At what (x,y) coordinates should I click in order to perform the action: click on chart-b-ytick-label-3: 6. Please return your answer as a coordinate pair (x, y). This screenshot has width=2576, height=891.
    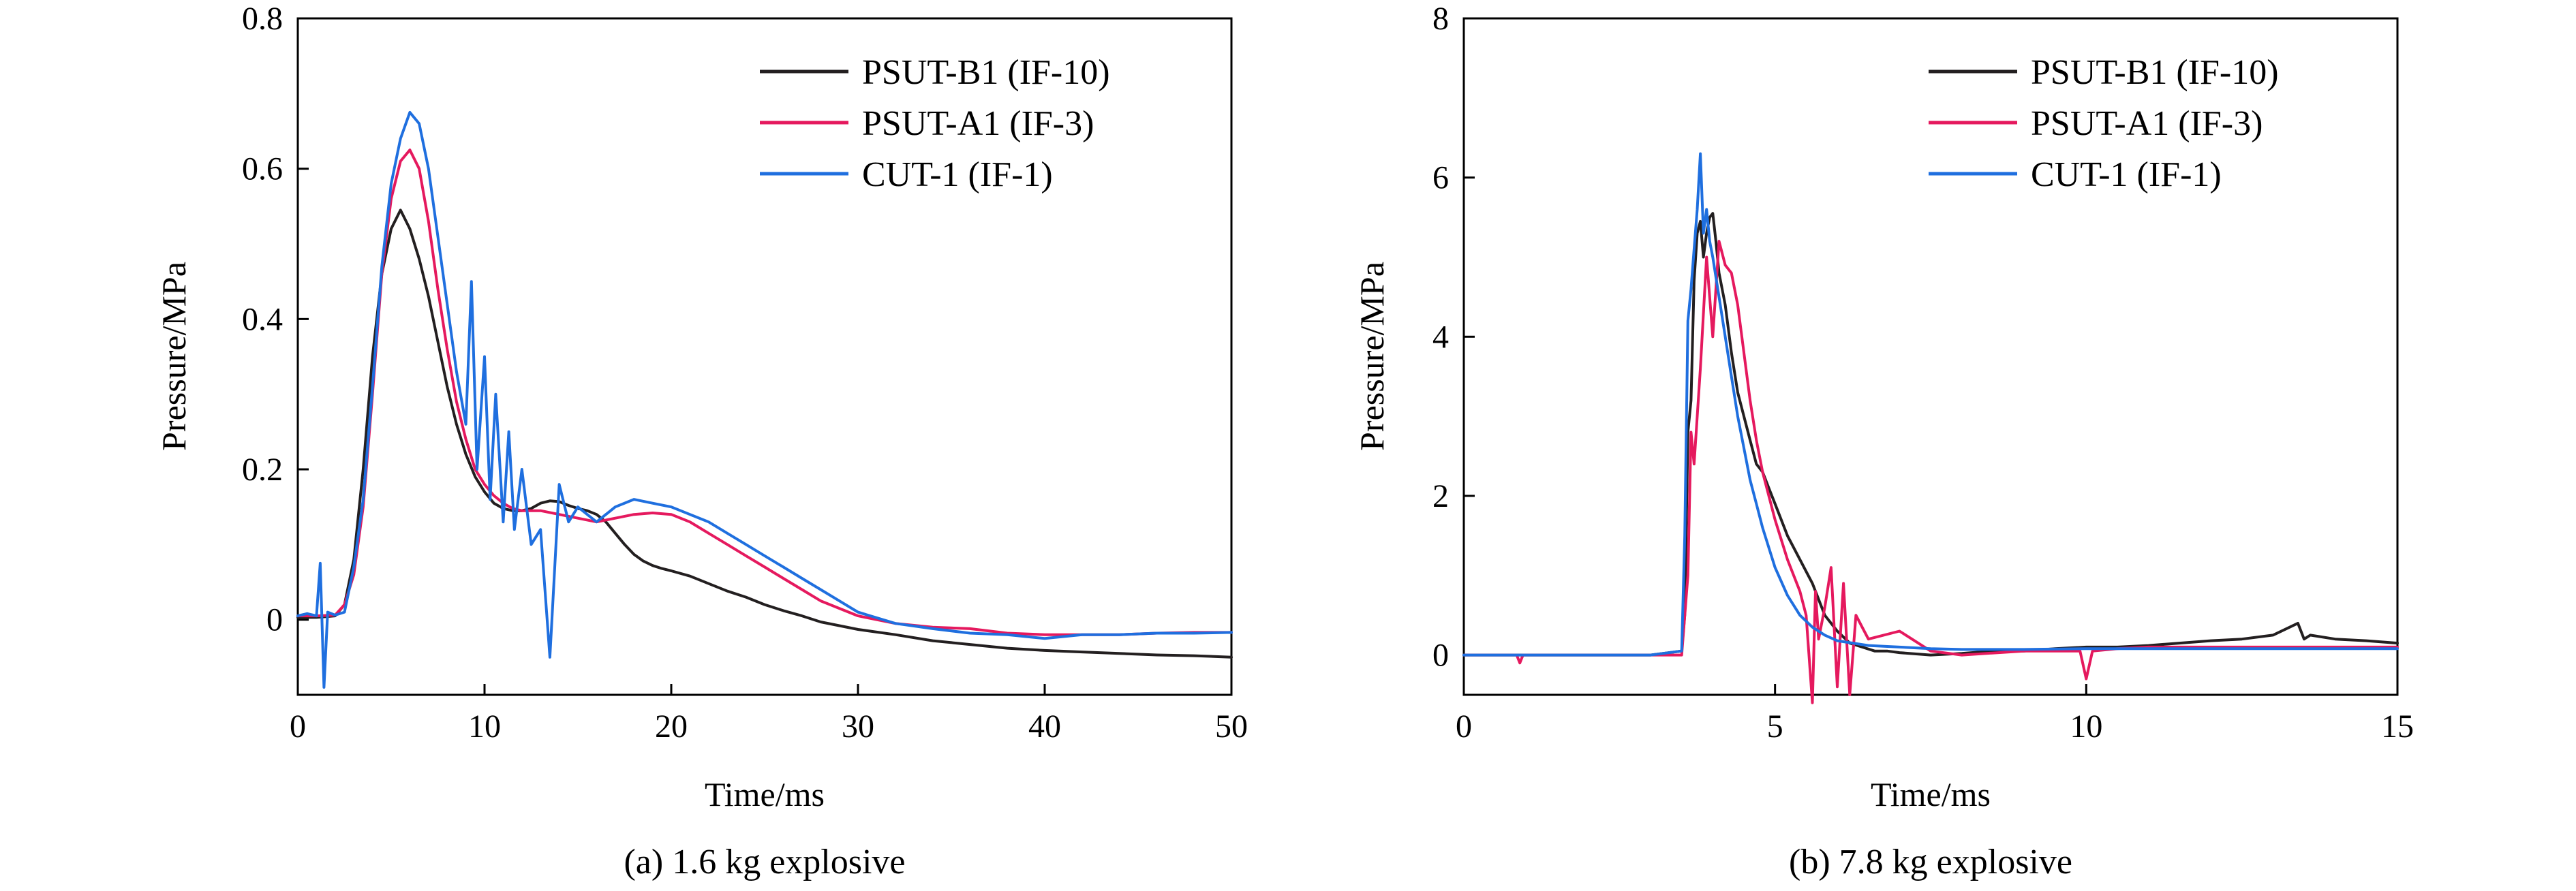
    Looking at the image, I should click on (1440, 178).